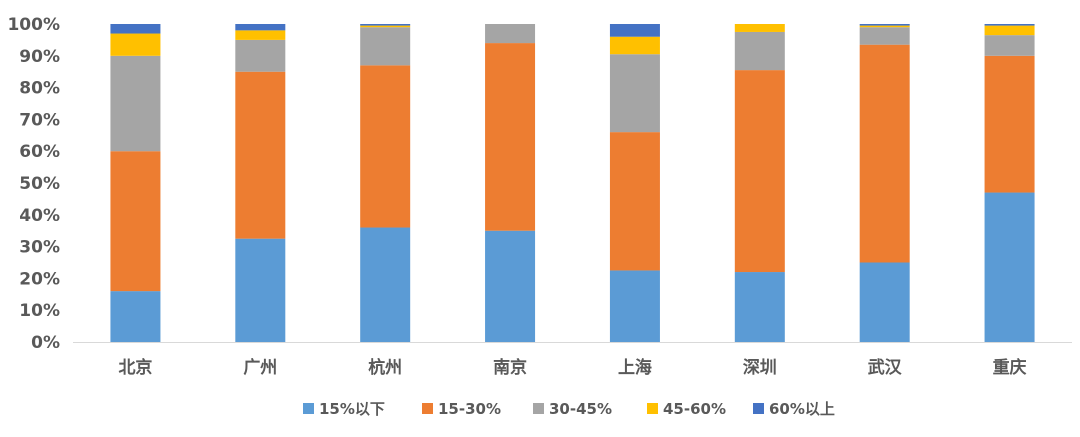  What do you see at coordinates (1010, 367) in the screenshot?
I see `category-label: 重庆` at bounding box center [1010, 367].